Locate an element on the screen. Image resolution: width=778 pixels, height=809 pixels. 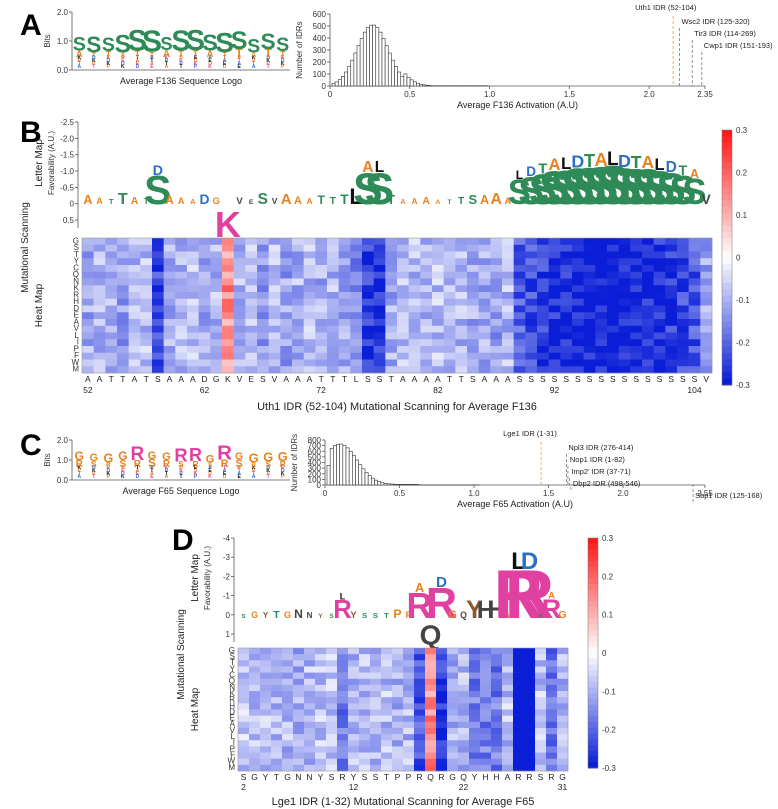
hist-bar is located at coordinates (414, 84).